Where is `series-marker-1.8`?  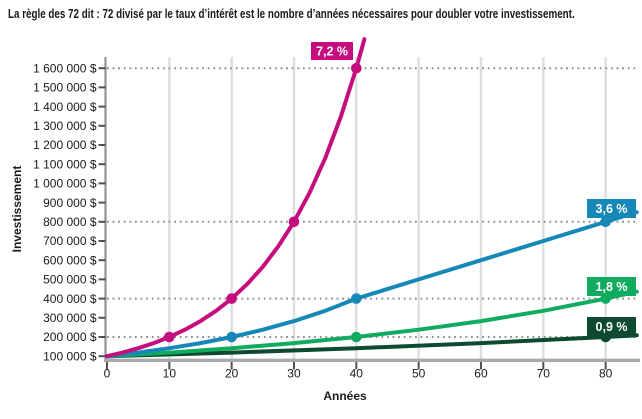
series-marker-1.8 is located at coordinates (356, 337).